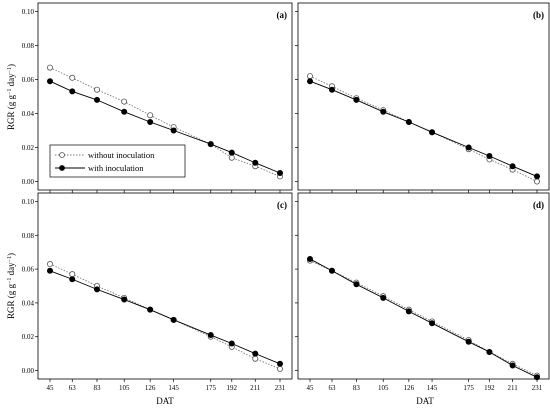 The height and width of the screenshot is (412, 550). I want to click on legend-marker-without, so click(62, 155).